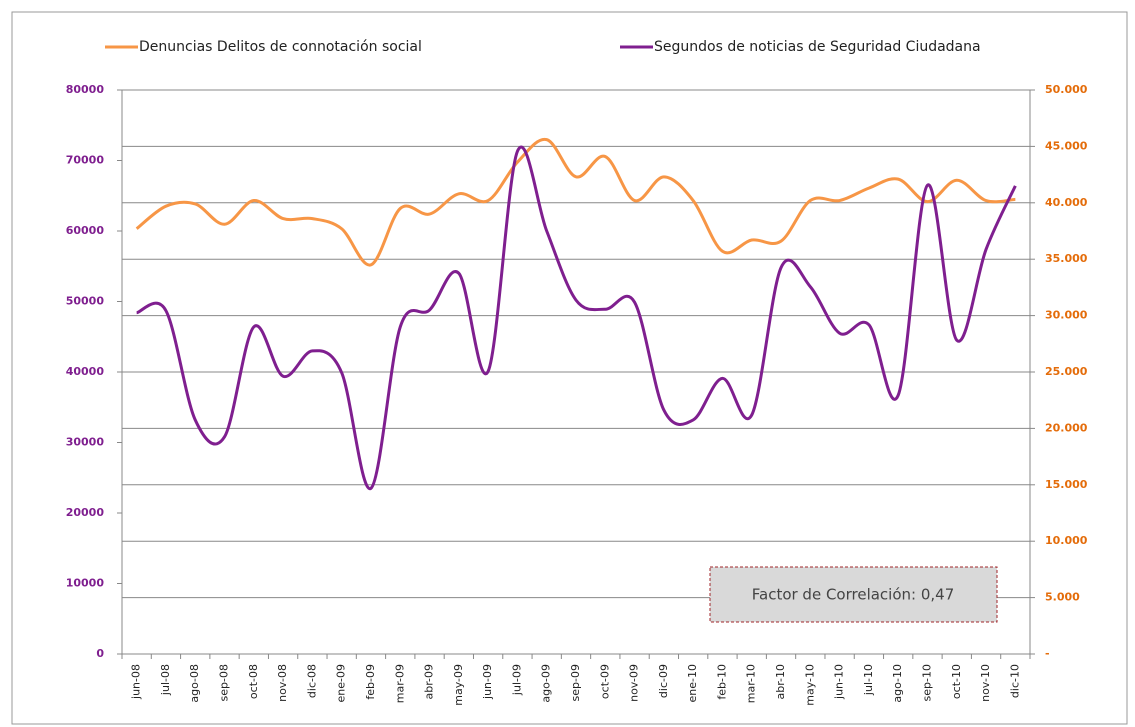 This screenshot has height=727, width=1135. What do you see at coordinates (780, 682) in the screenshot?
I see `x-tick-label: abr-10` at bounding box center [780, 682].